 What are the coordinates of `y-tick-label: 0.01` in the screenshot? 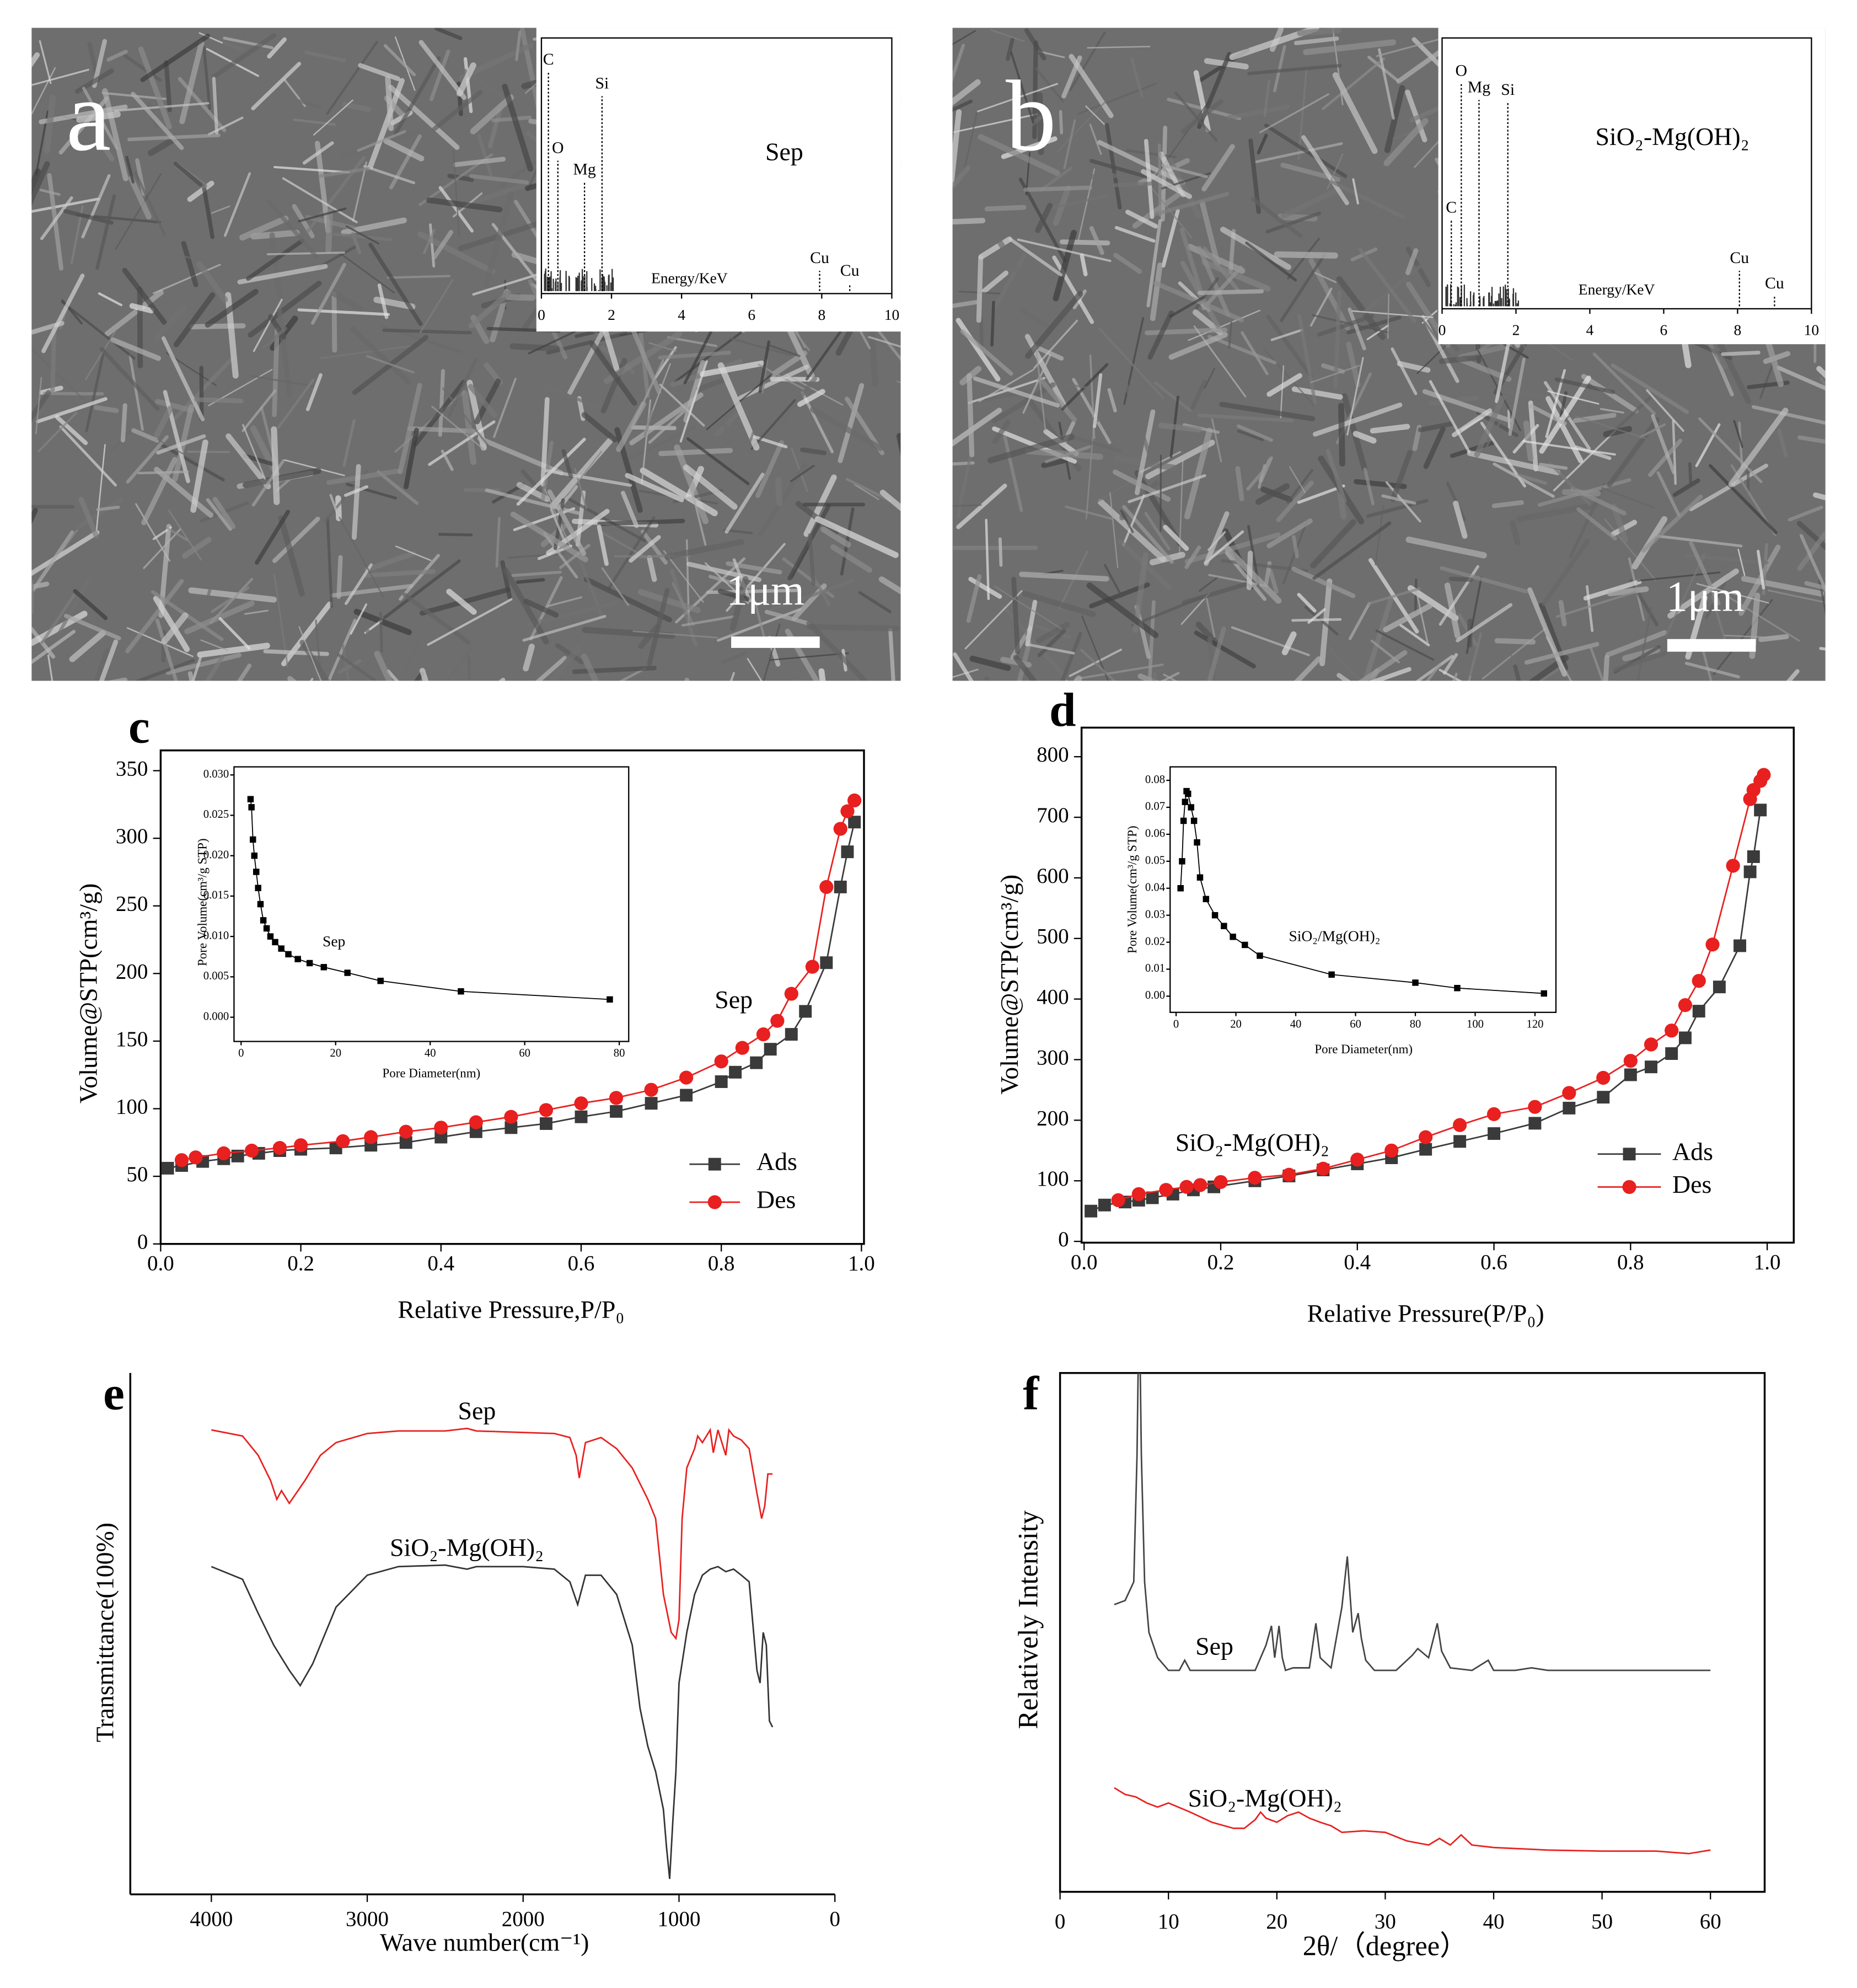 It's located at (1155, 968).